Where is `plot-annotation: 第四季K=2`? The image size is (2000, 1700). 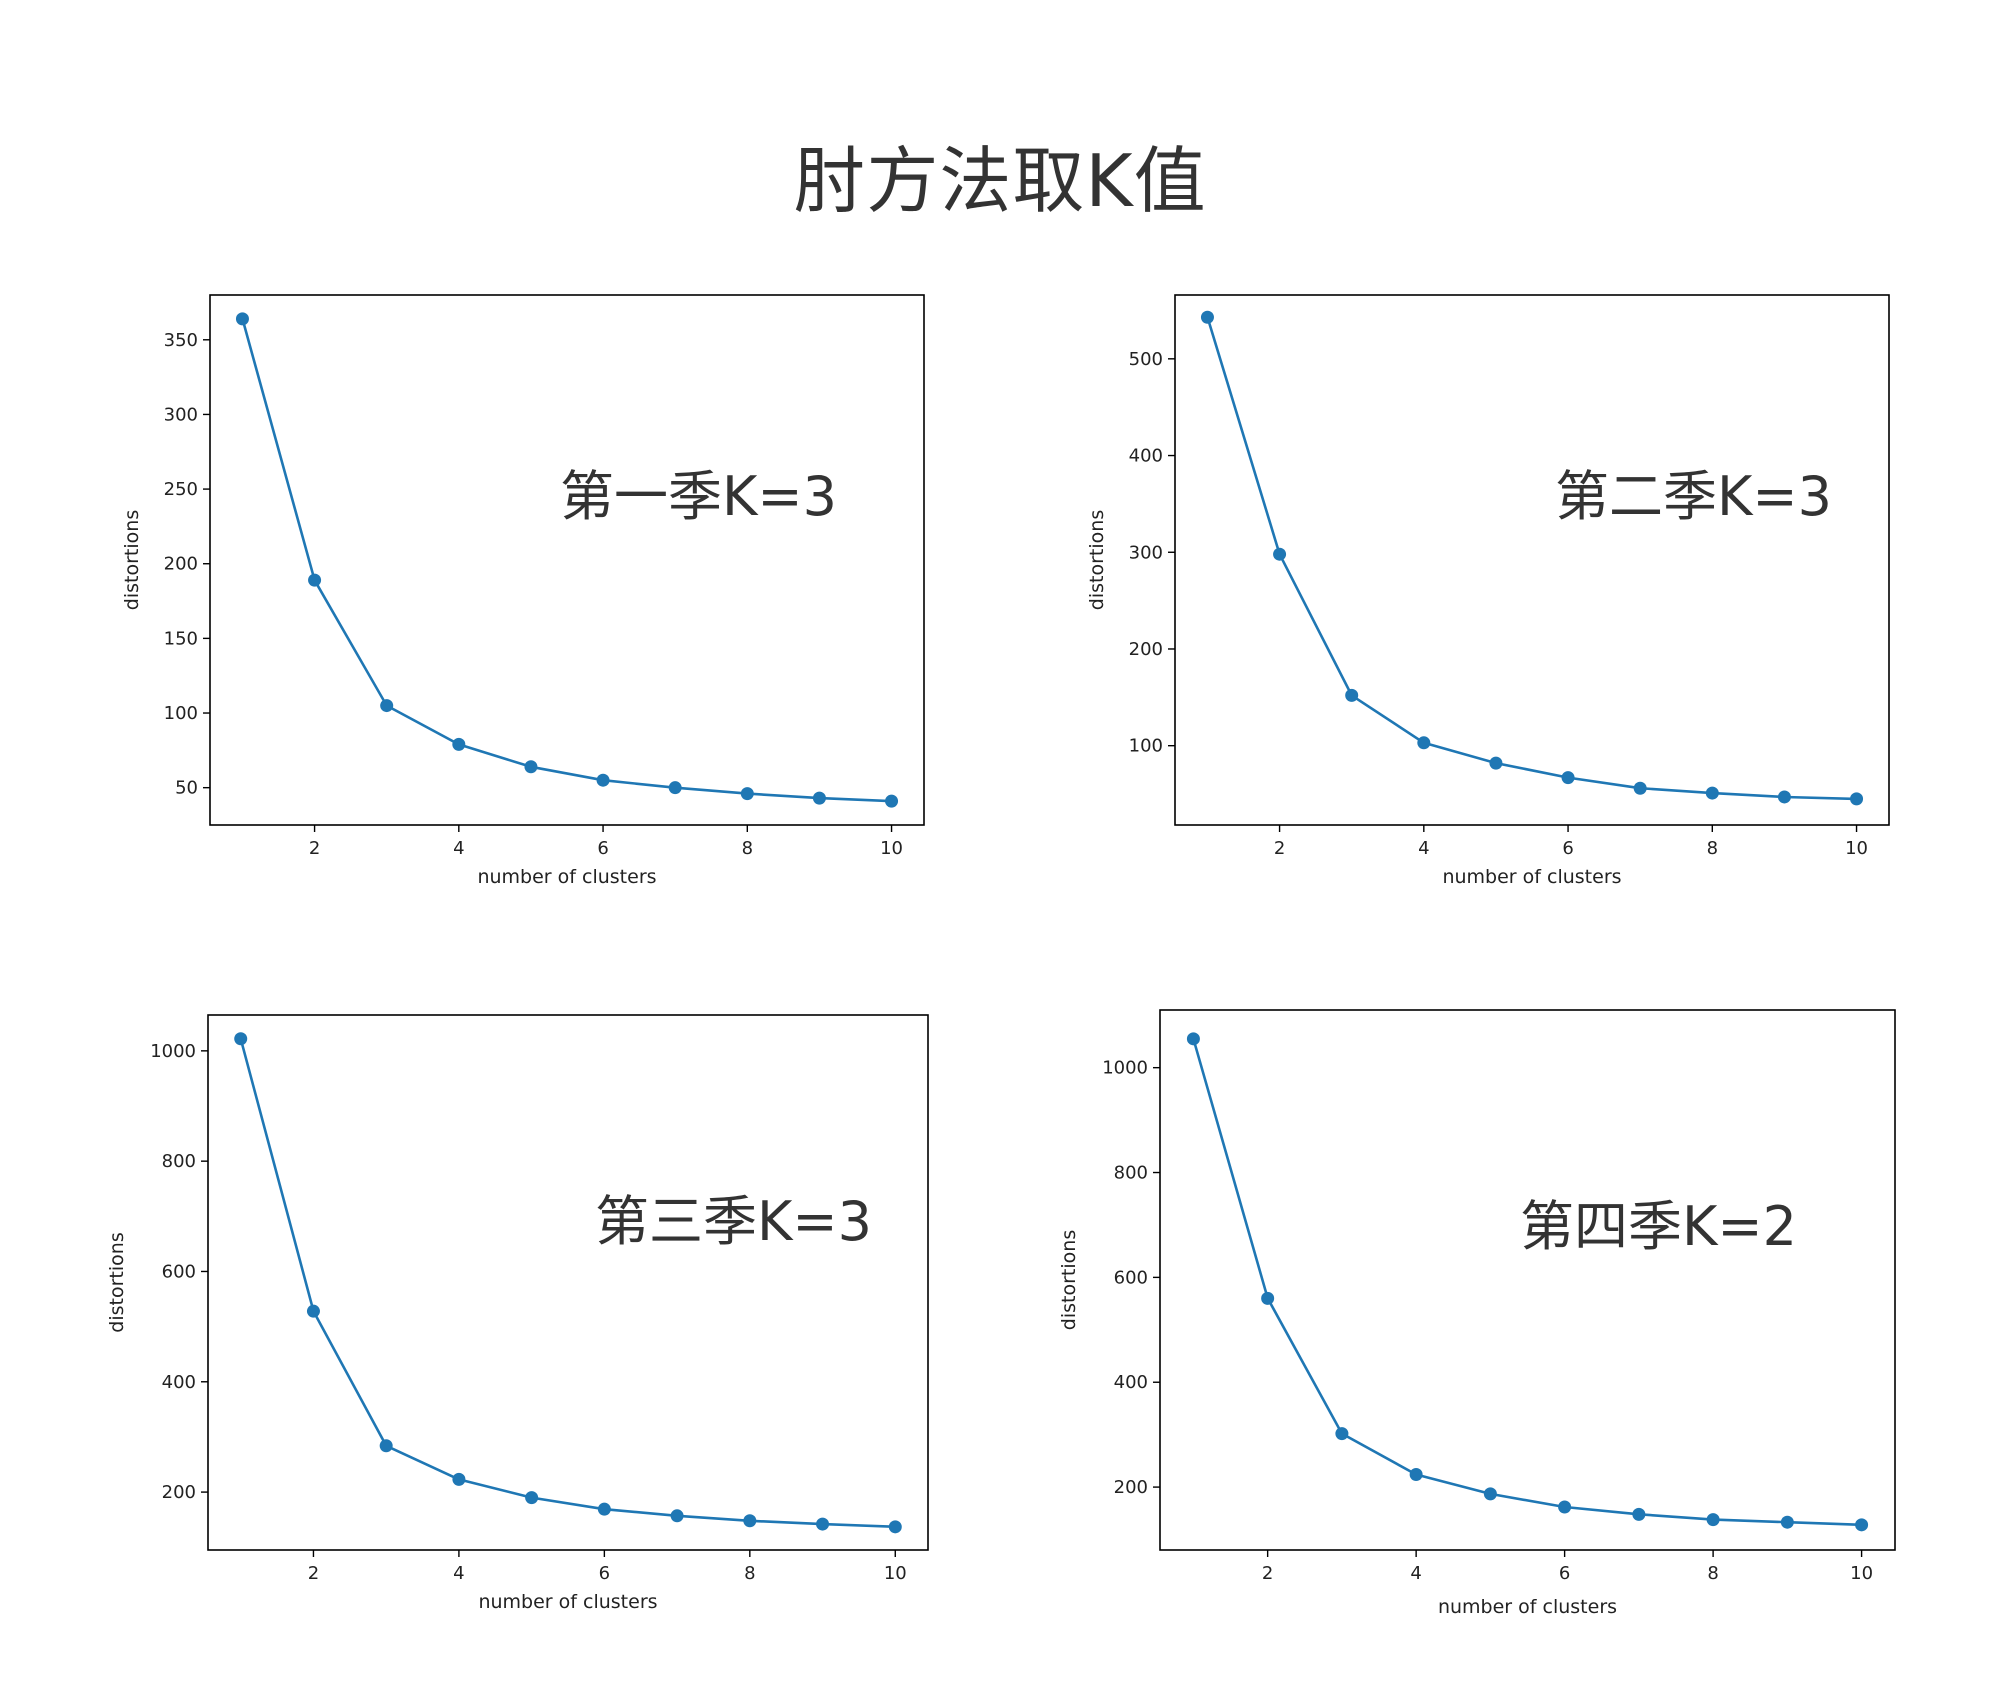 plot-annotation: 第四季K=2 is located at coordinates (1658, 1226).